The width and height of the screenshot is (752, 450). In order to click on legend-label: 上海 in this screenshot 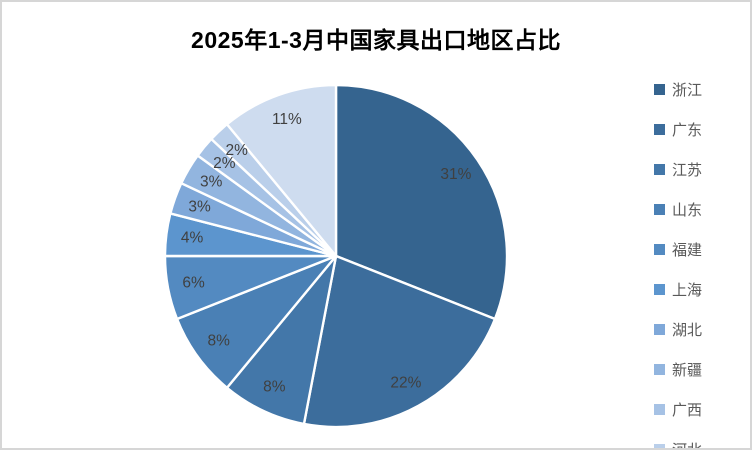, I will do `click(687, 290)`.